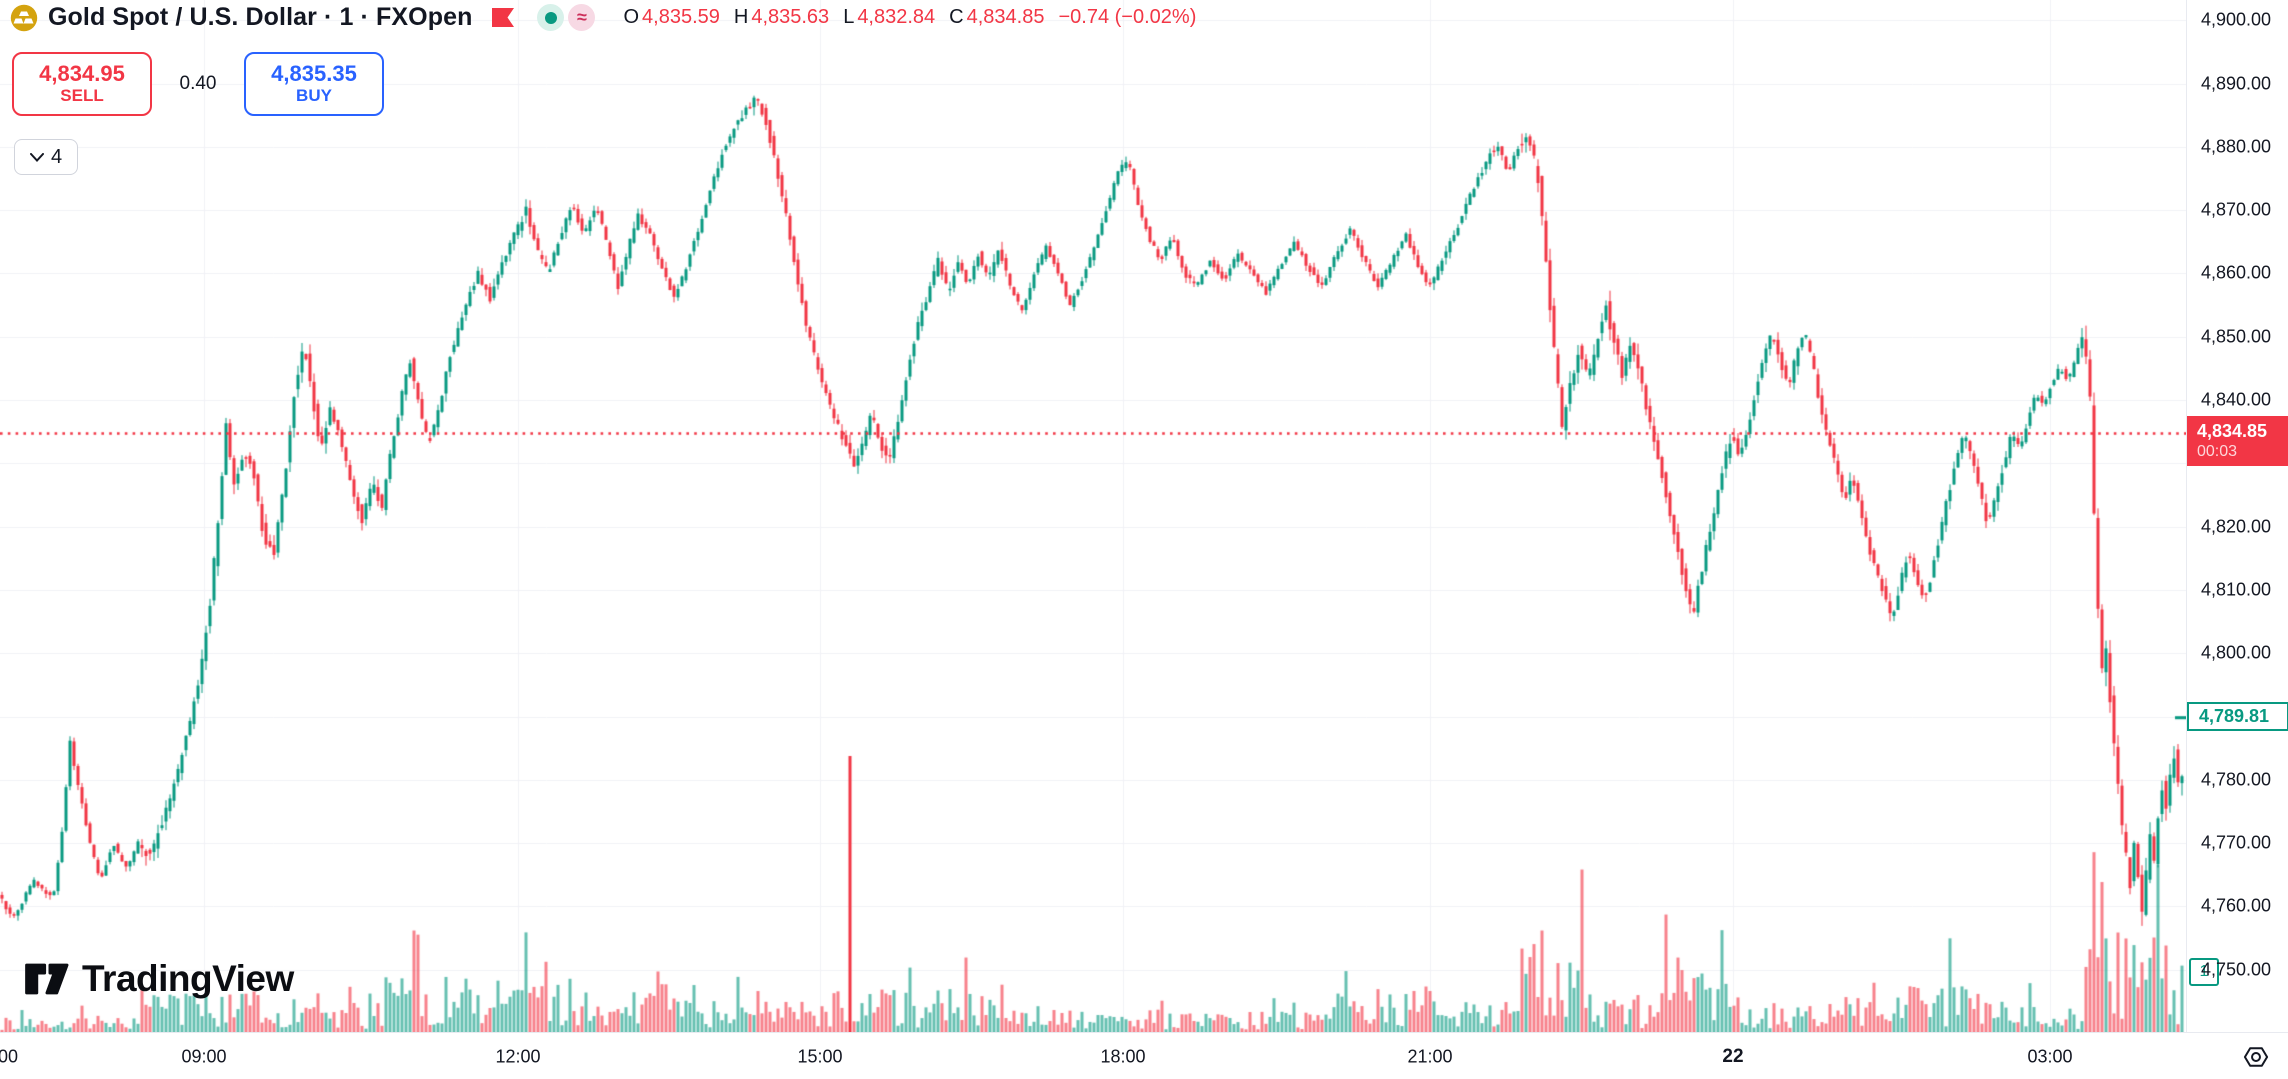 The width and height of the screenshot is (2288, 1079). Describe the element at coordinates (503, 17) in the screenshot. I see `red-flag-icon` at that location.